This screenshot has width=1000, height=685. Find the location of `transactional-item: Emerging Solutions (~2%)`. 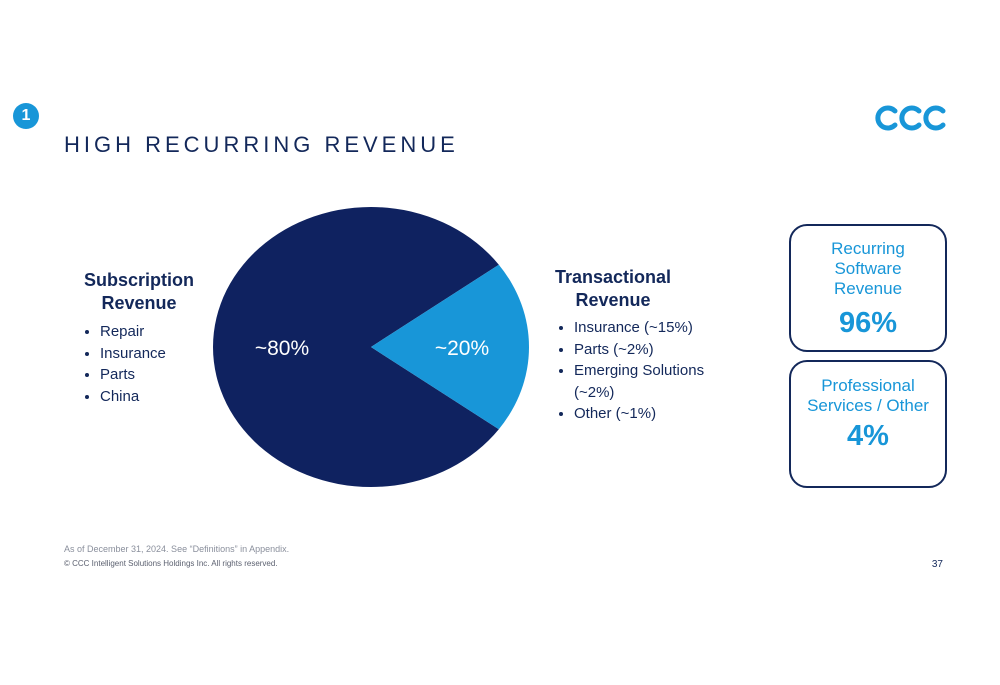

transactional-item: Emerging Solutions (~2%) is located at coordinates (659, 381).